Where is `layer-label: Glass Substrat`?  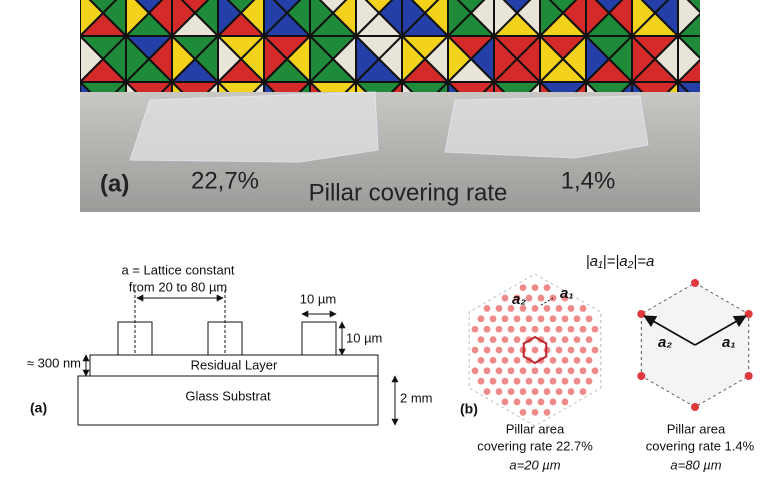
layer-label: Glass Substrat is located at coordinates (228, 395).